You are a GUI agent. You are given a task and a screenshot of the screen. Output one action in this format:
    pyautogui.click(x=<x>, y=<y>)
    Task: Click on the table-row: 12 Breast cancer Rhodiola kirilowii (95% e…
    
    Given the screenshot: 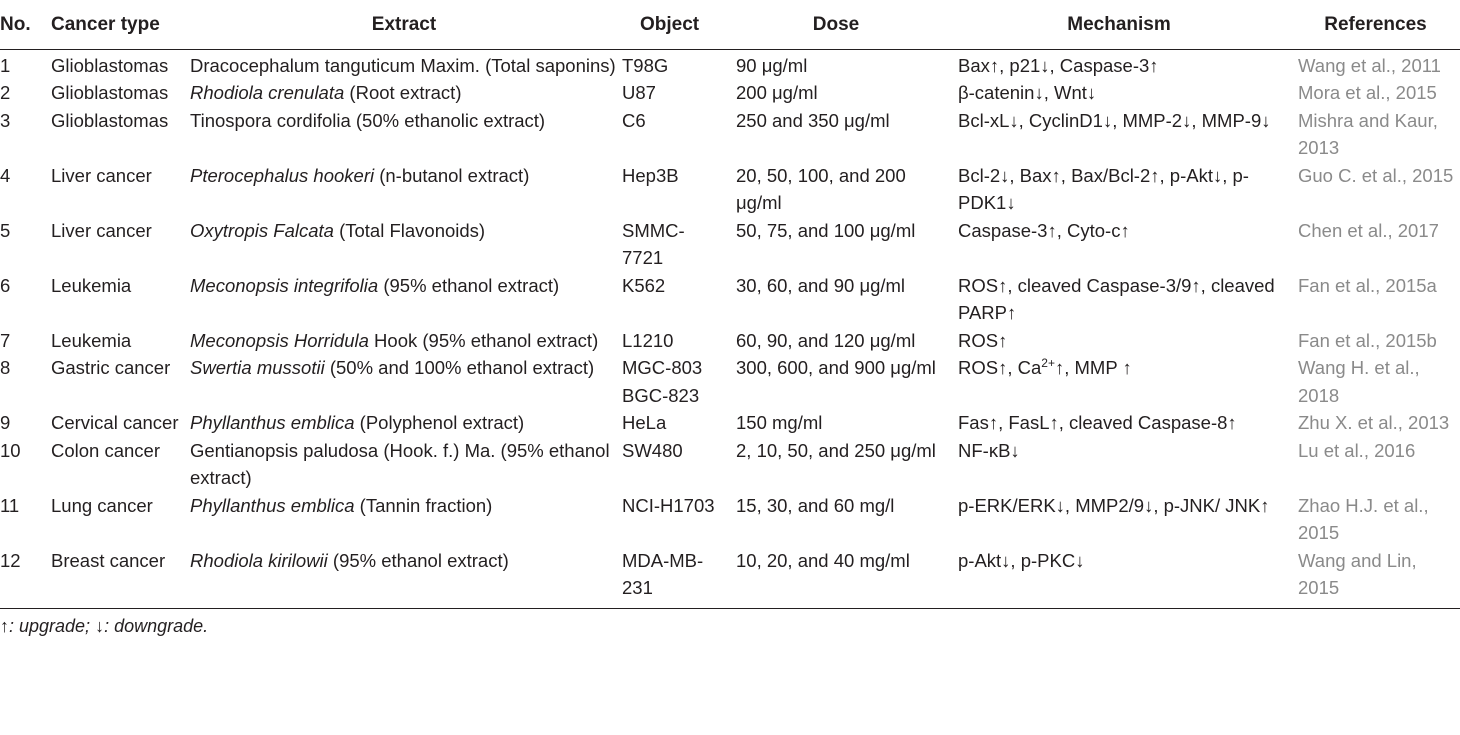 What is the action you would take?
    pyautogui.click(x=730, y=578)
    